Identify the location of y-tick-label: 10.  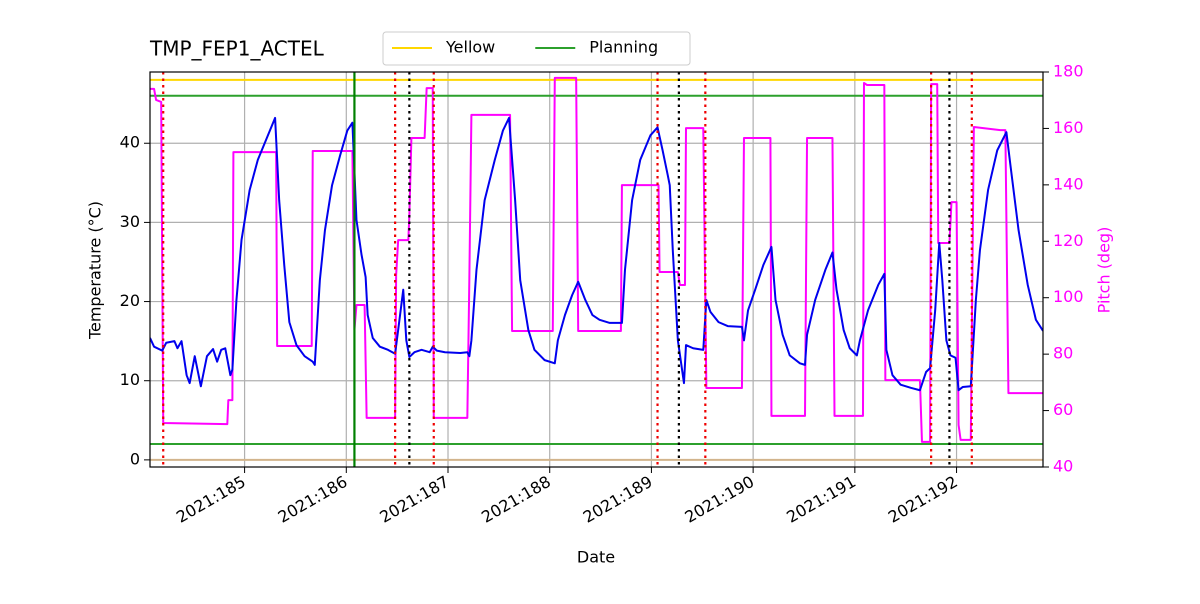
(130, 379).